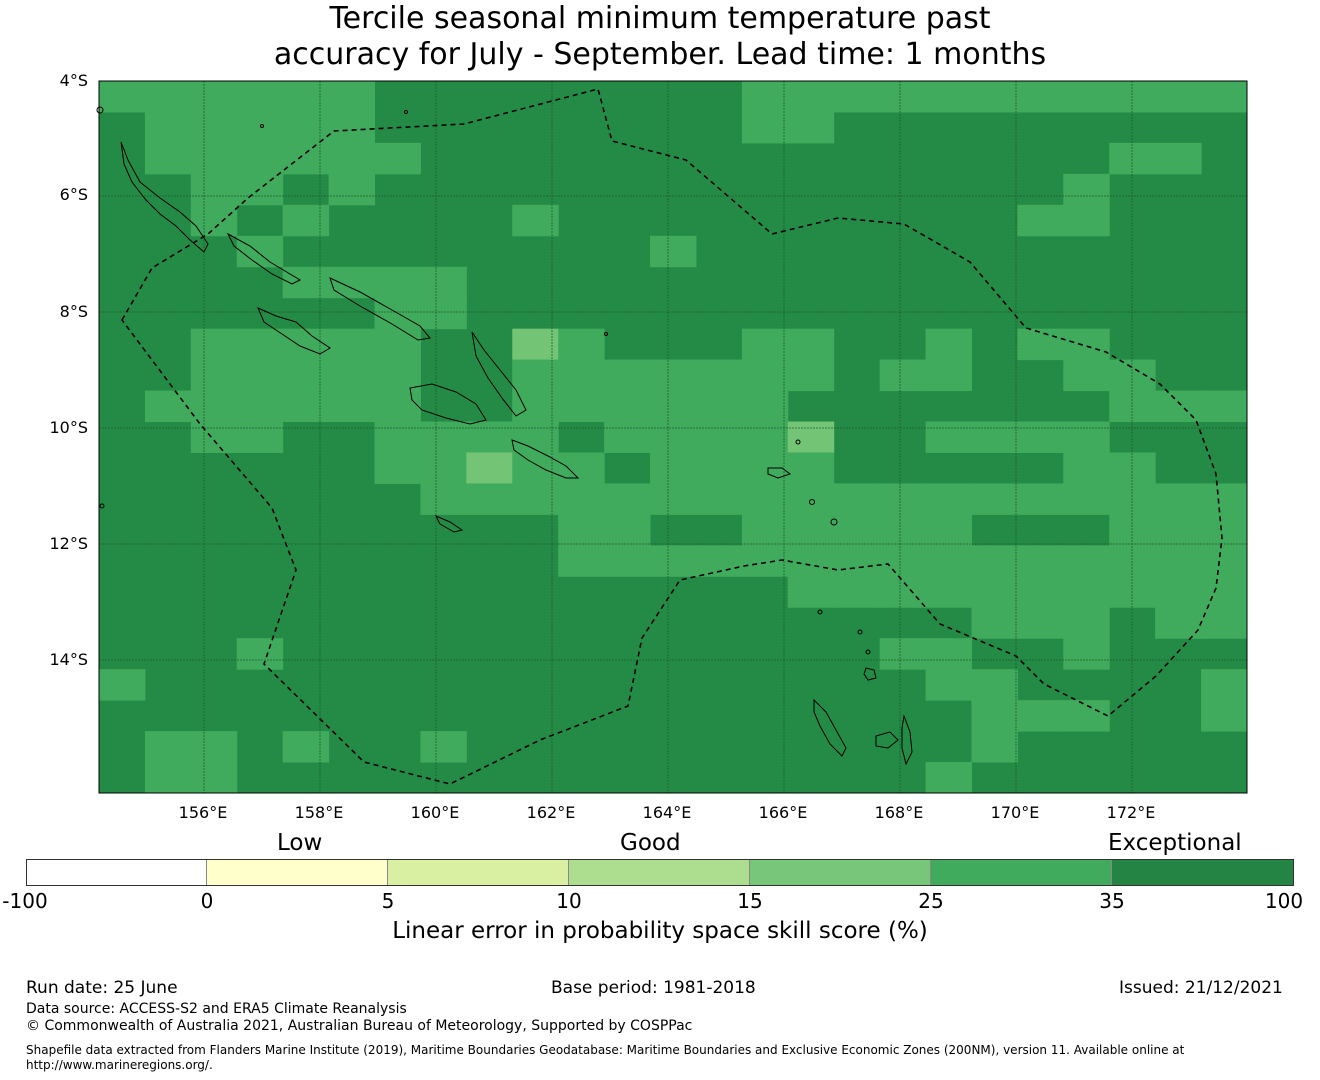 The image size is (1320, 1080). What do you see at coordinates (650, 843) in the screenshot?
I see `colorbar-good-label: Good` at bounding box center [650, 843].